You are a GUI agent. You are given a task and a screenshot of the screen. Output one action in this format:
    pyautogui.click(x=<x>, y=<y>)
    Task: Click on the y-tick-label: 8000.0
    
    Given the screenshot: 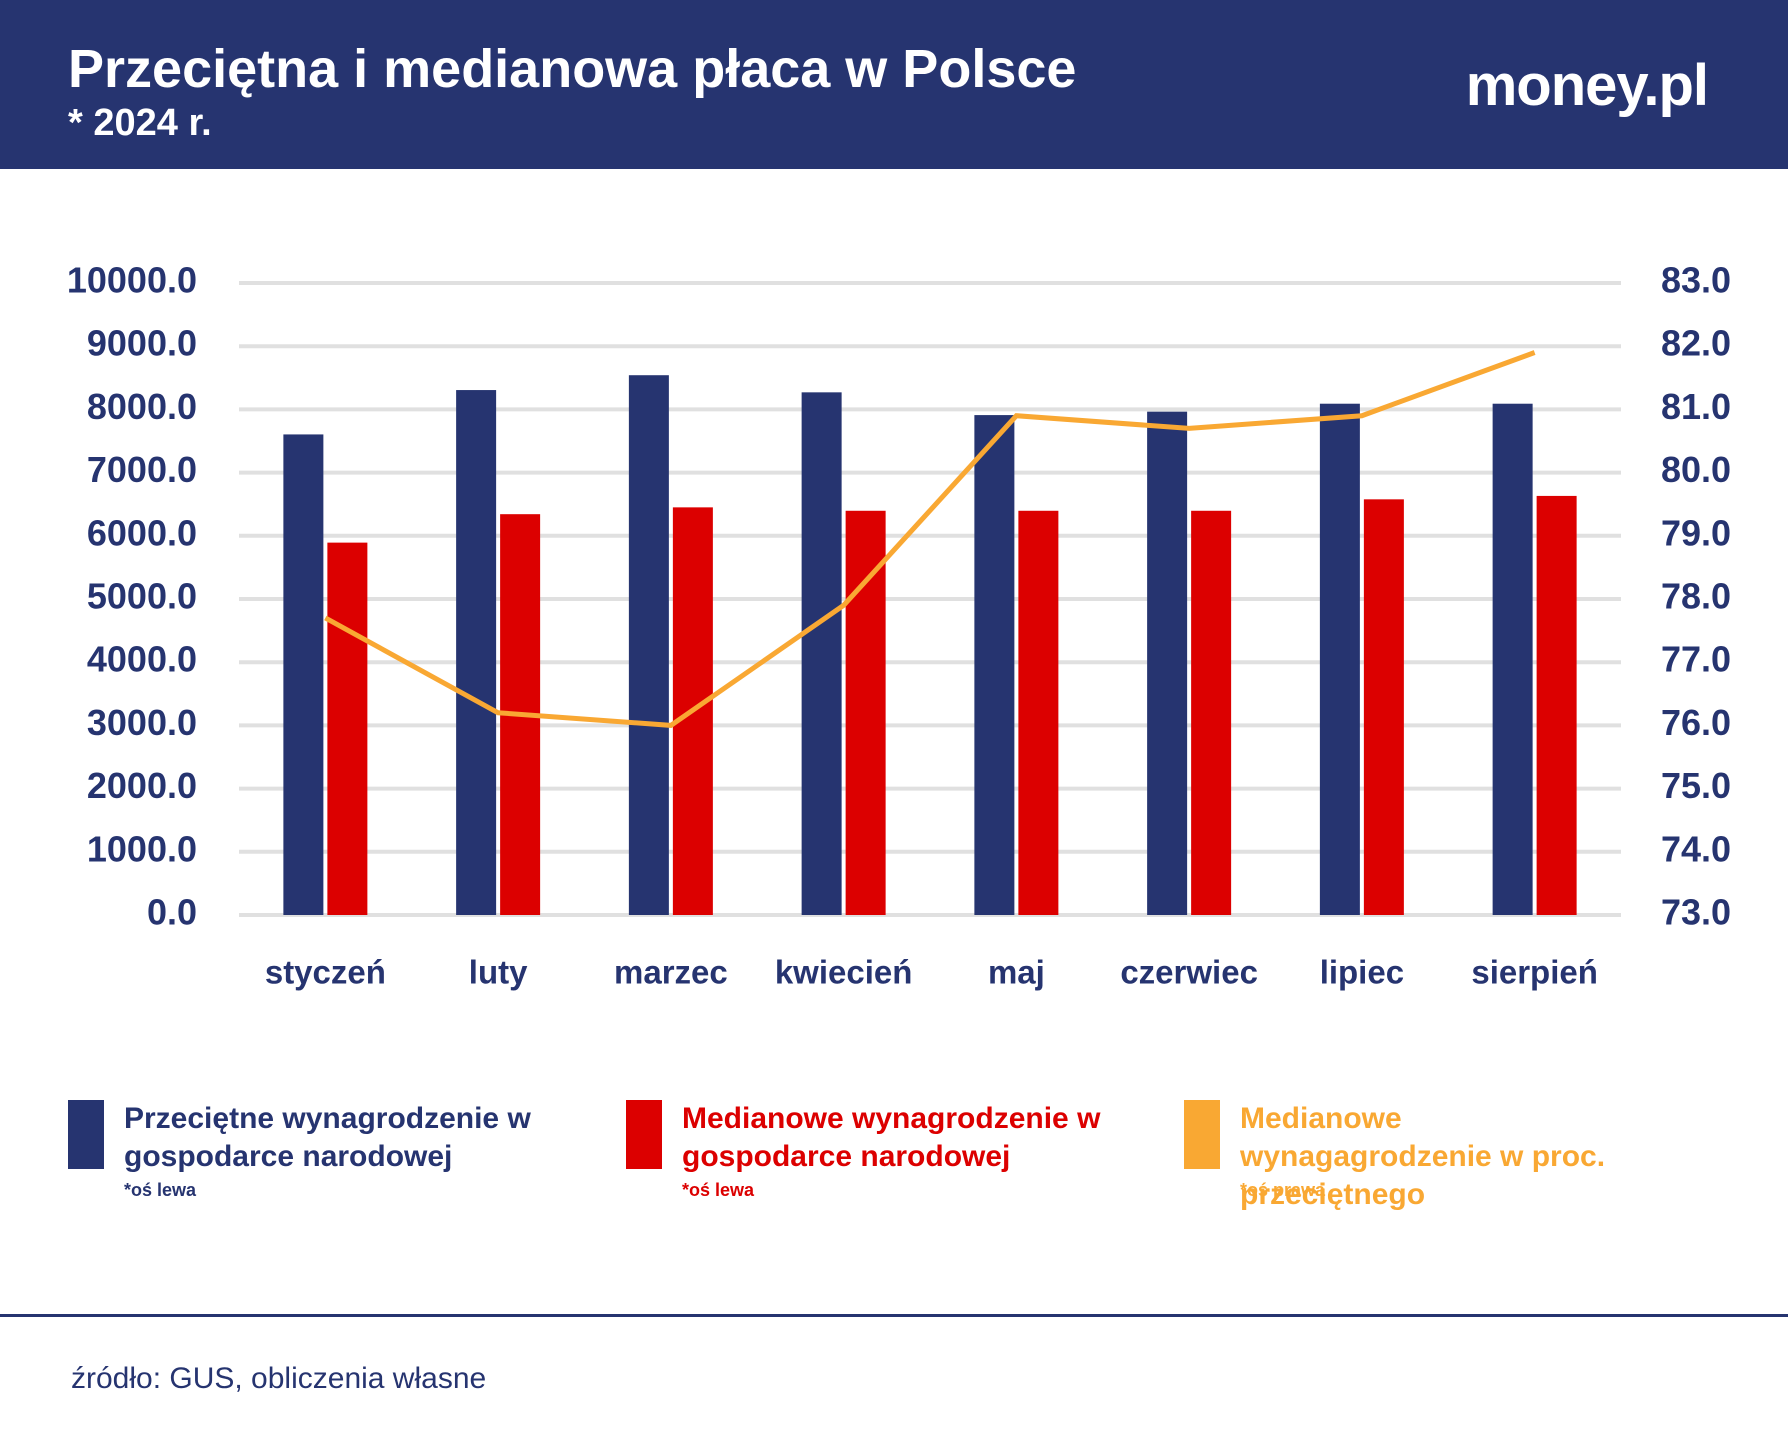 What is the action you would take?
    pyautogui.click(x=142, y=406)
    